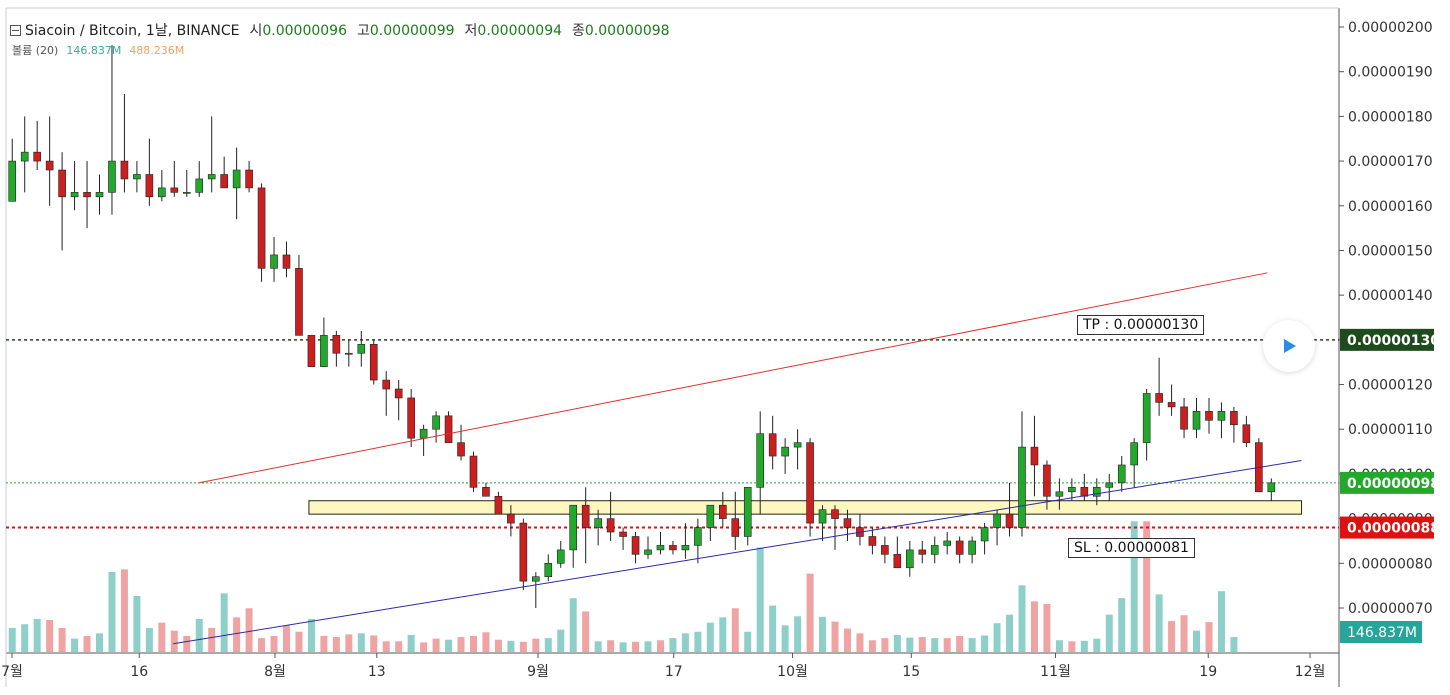 The height and width of the screenshot is (695, 1450). What do you see at coordinates (363, 31) in the screenshot?
I see `high-label: 고` at bounding box center [363, 31].